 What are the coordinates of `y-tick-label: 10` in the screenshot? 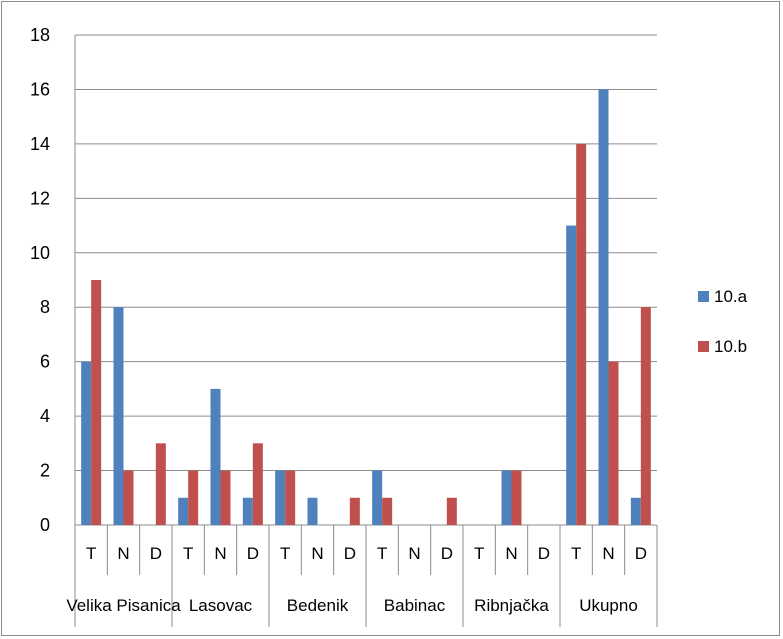 It's located at (40, 253).